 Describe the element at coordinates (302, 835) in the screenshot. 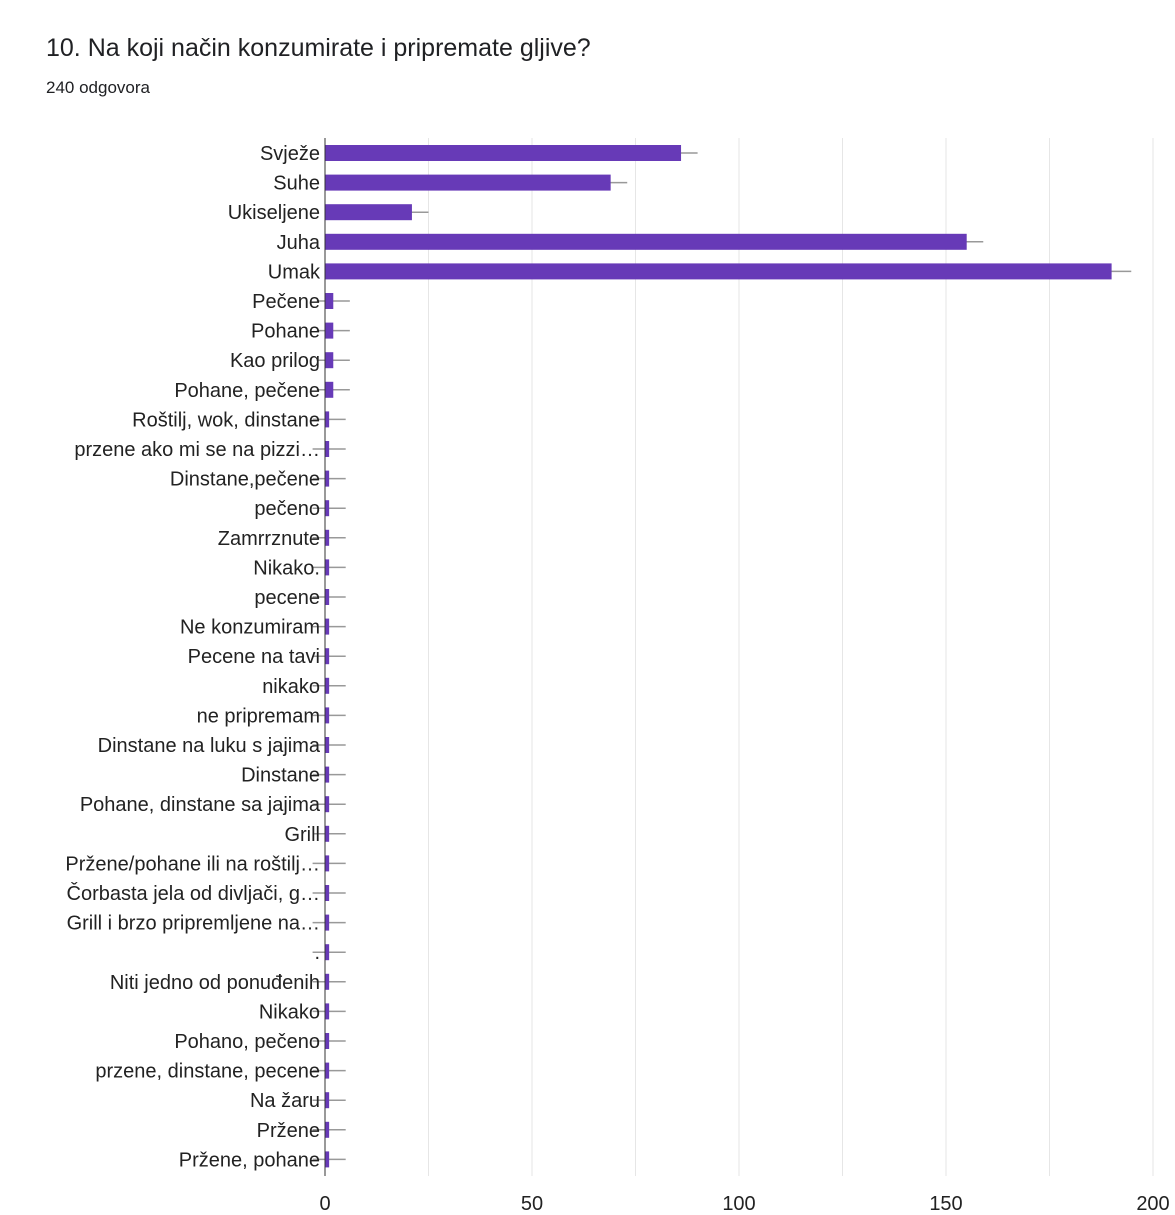

I see `category-label: Grill` at that location.